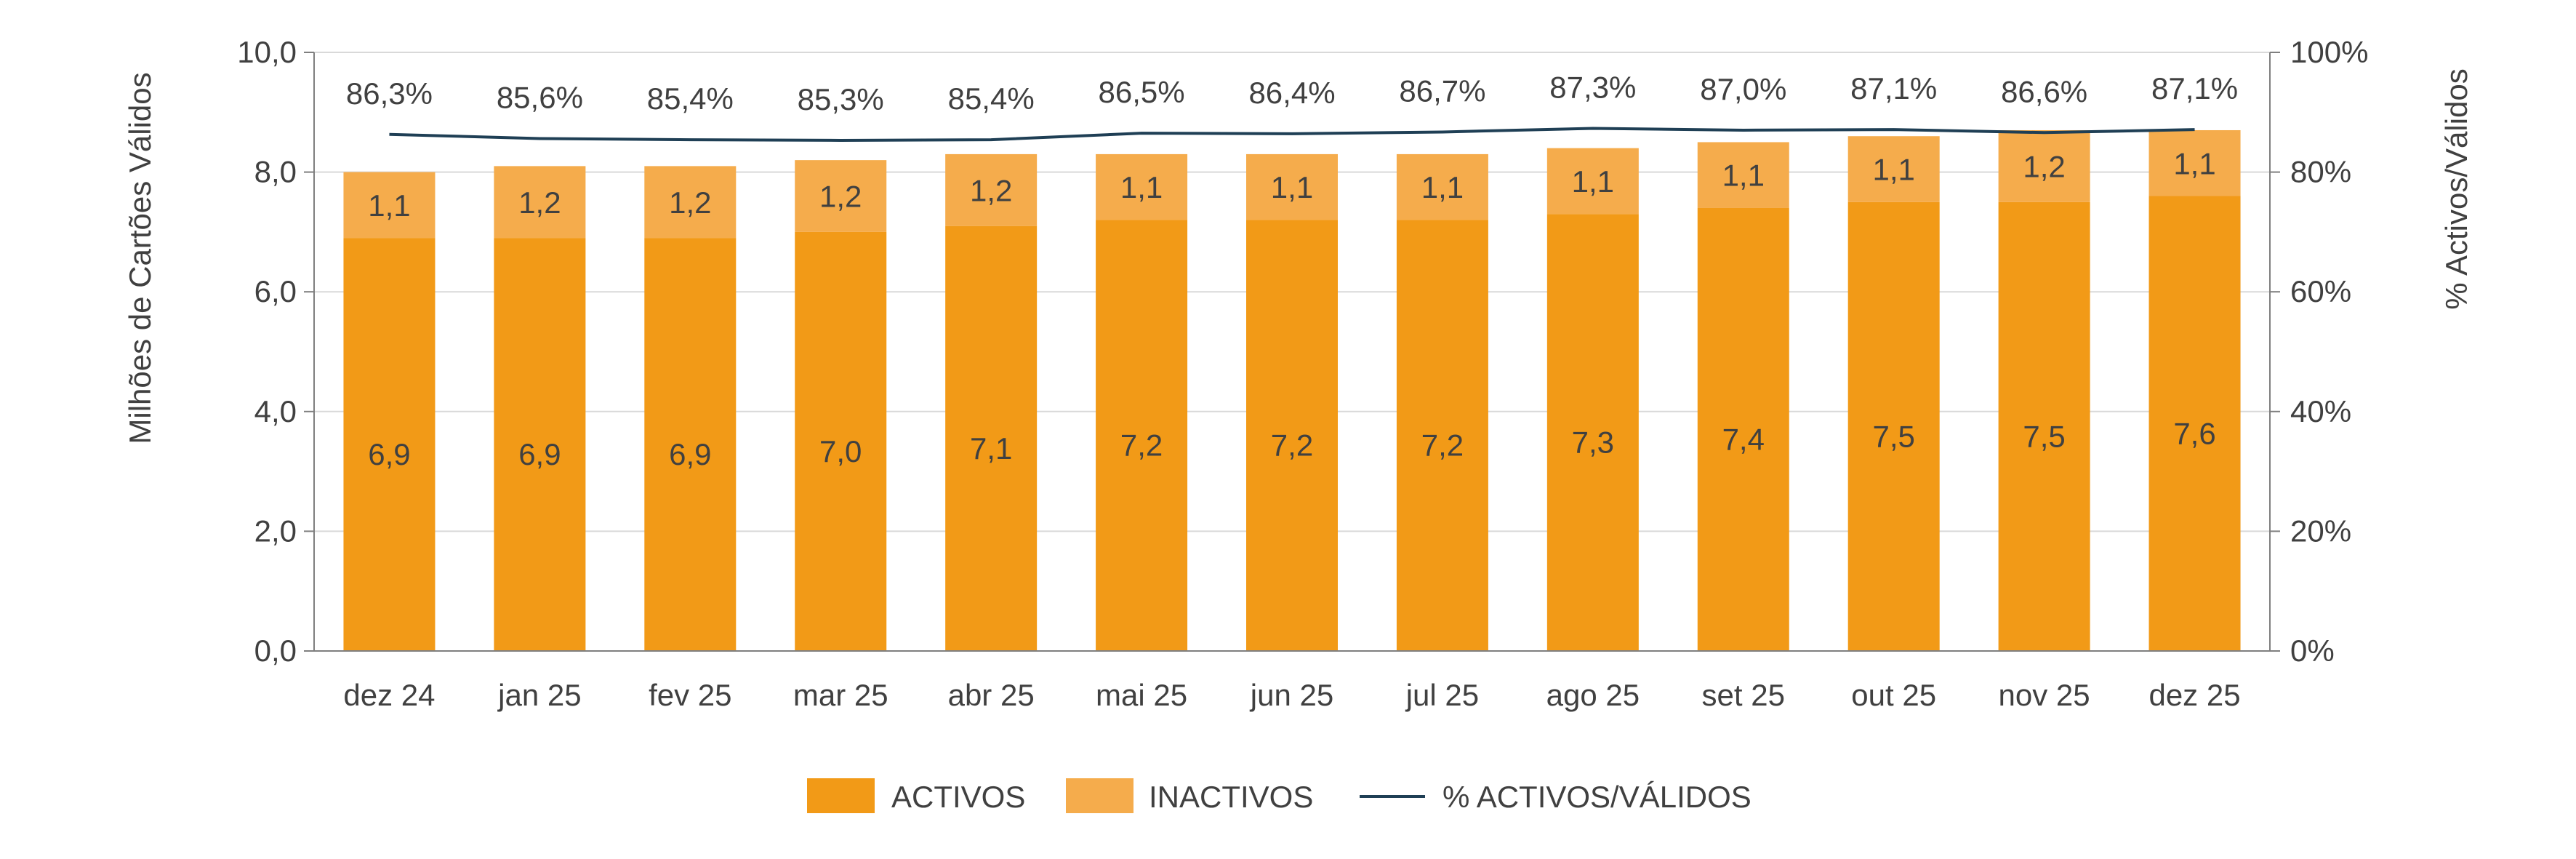 This screenshot has height=859, width=2576. I want to click on x-tick-label: dez 24, so click(389, 695).